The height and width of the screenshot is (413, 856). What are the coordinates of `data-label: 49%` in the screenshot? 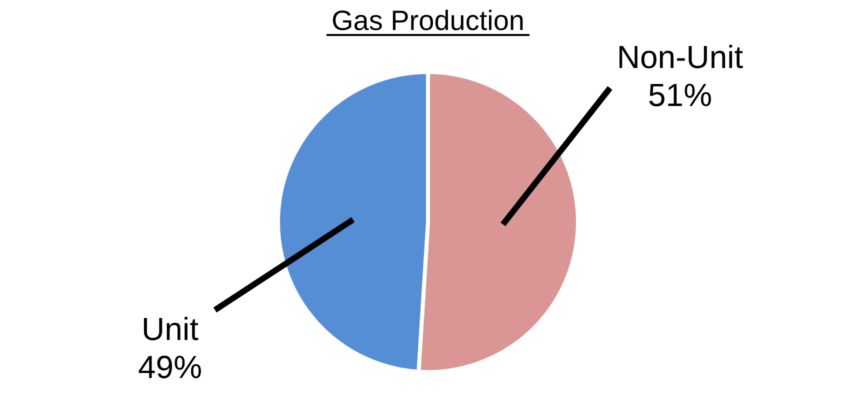 It's located at (170, 367).